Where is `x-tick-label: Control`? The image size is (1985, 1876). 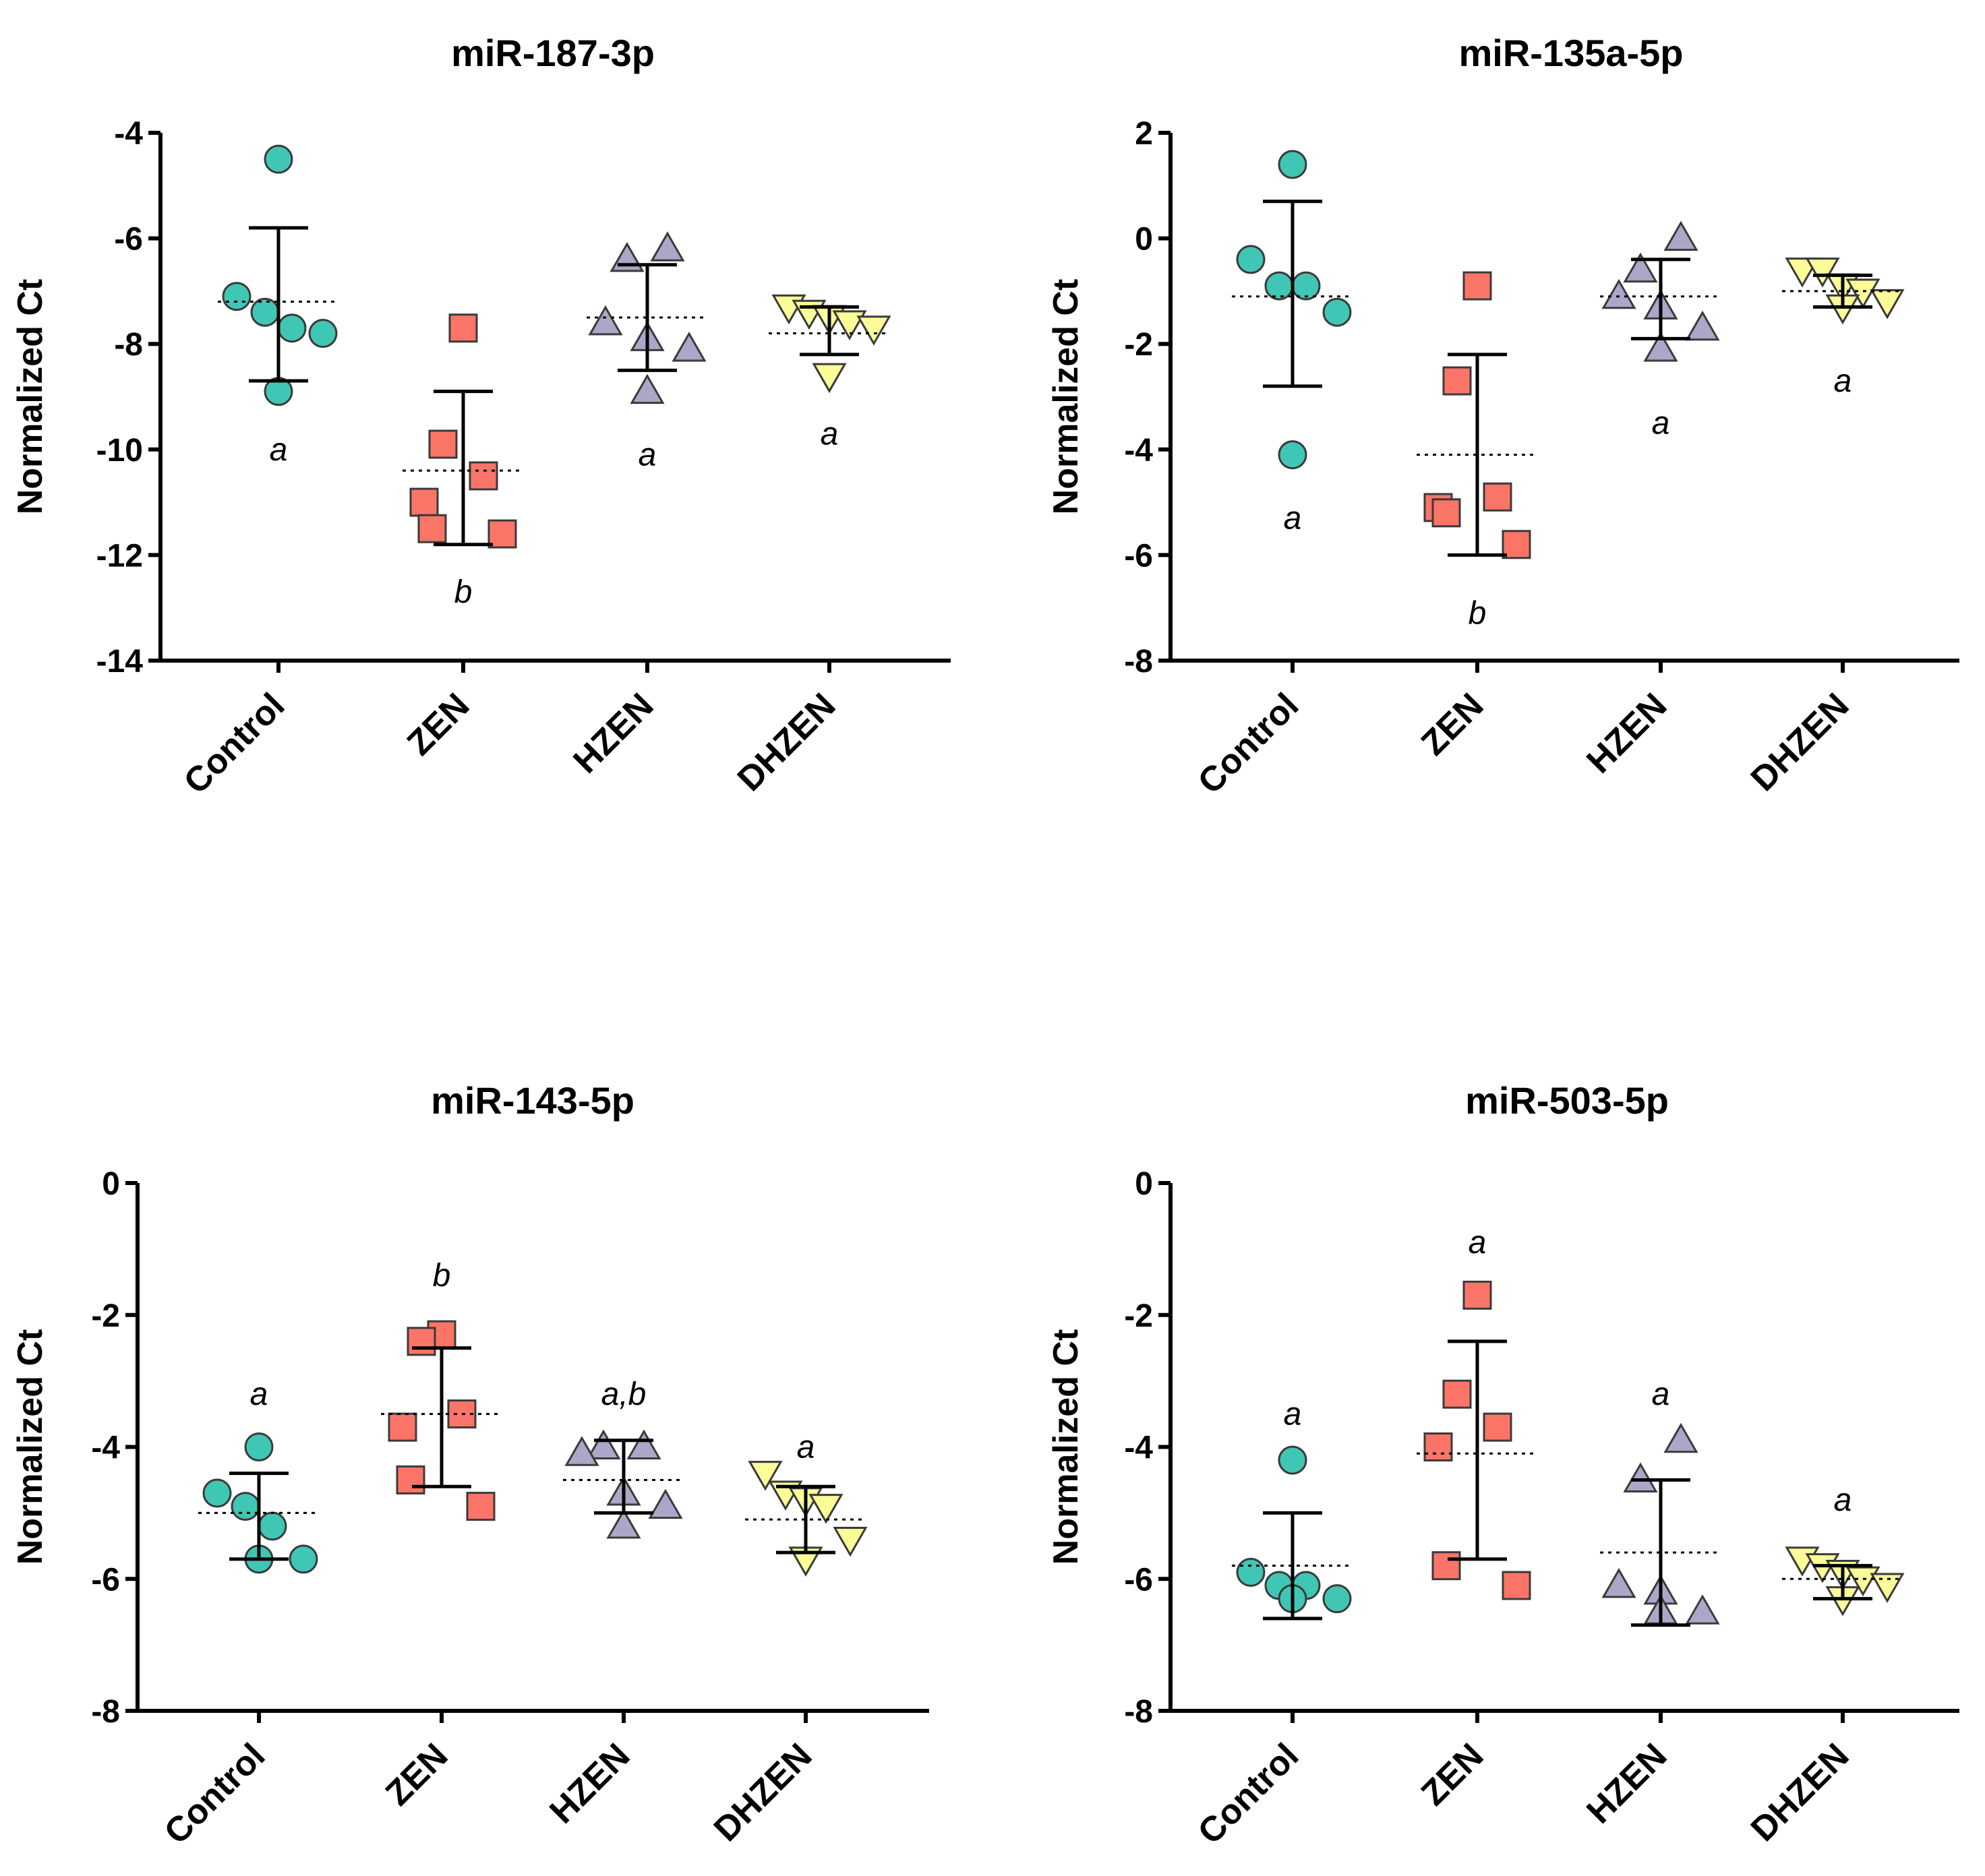
x-tick-label: Control is located at coordinates (235, 743).